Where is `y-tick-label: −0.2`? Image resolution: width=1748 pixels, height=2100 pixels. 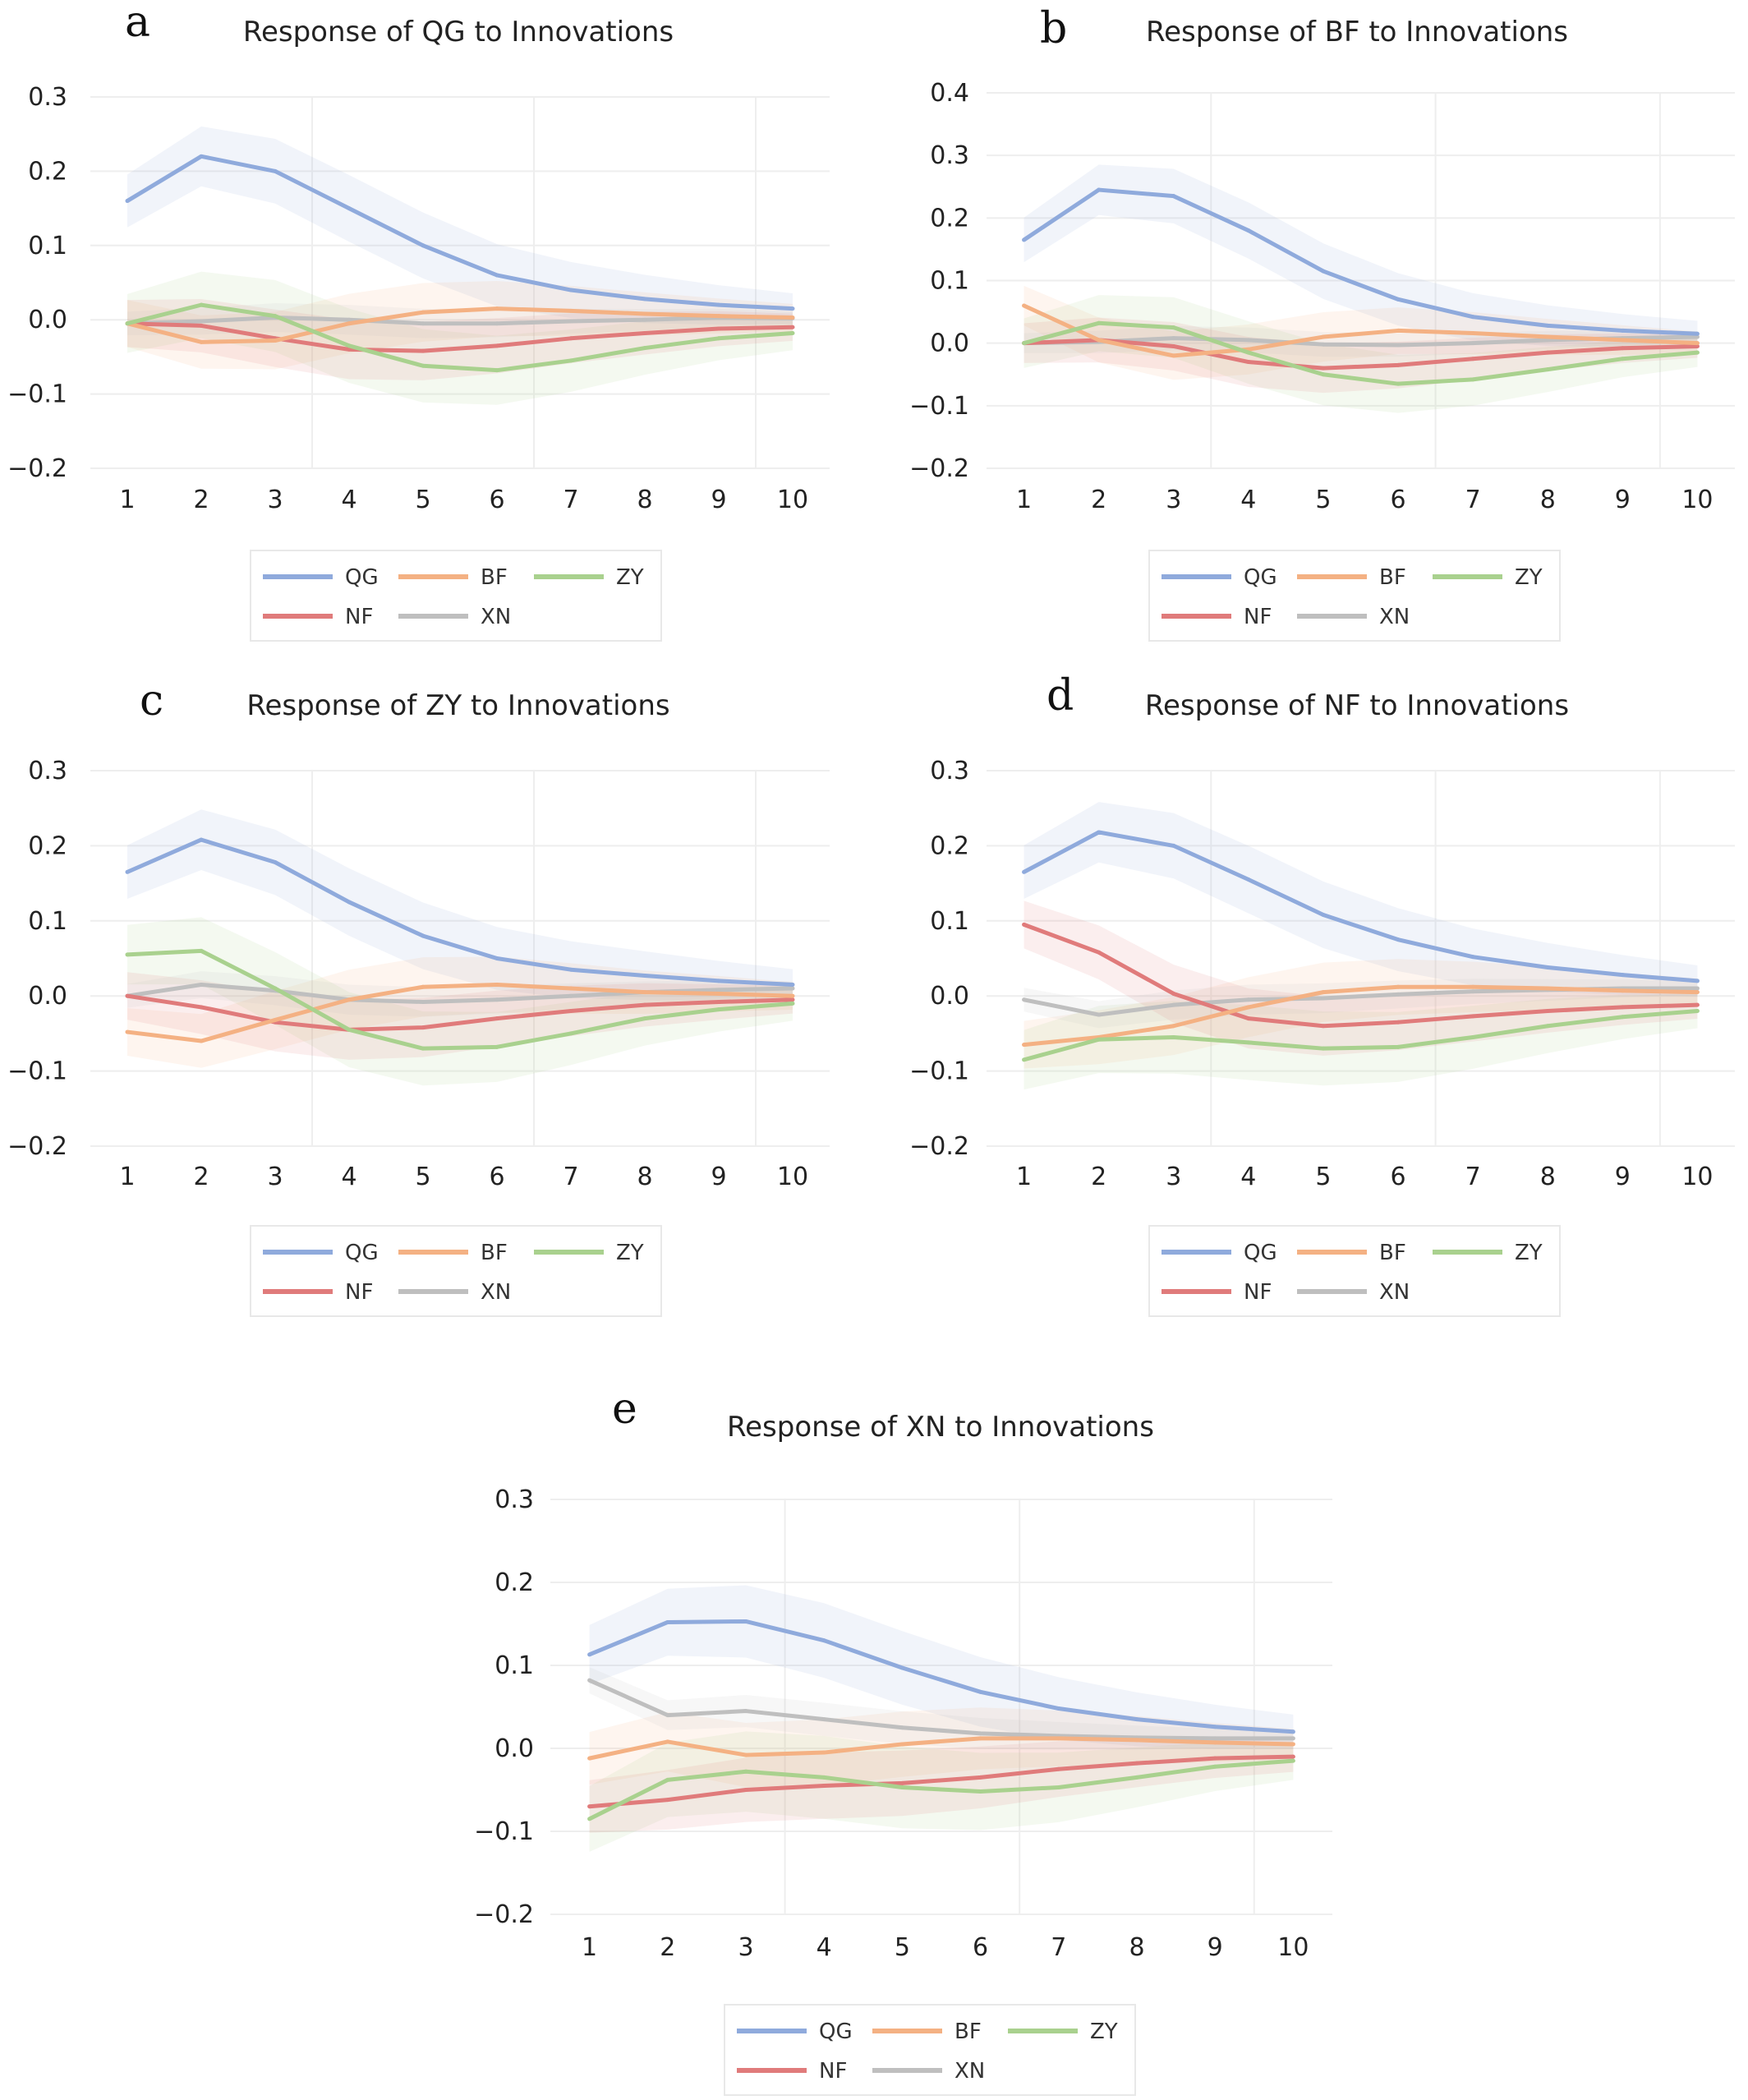
y-tick-label: −0.2 is located at coordinates (504, 1914).